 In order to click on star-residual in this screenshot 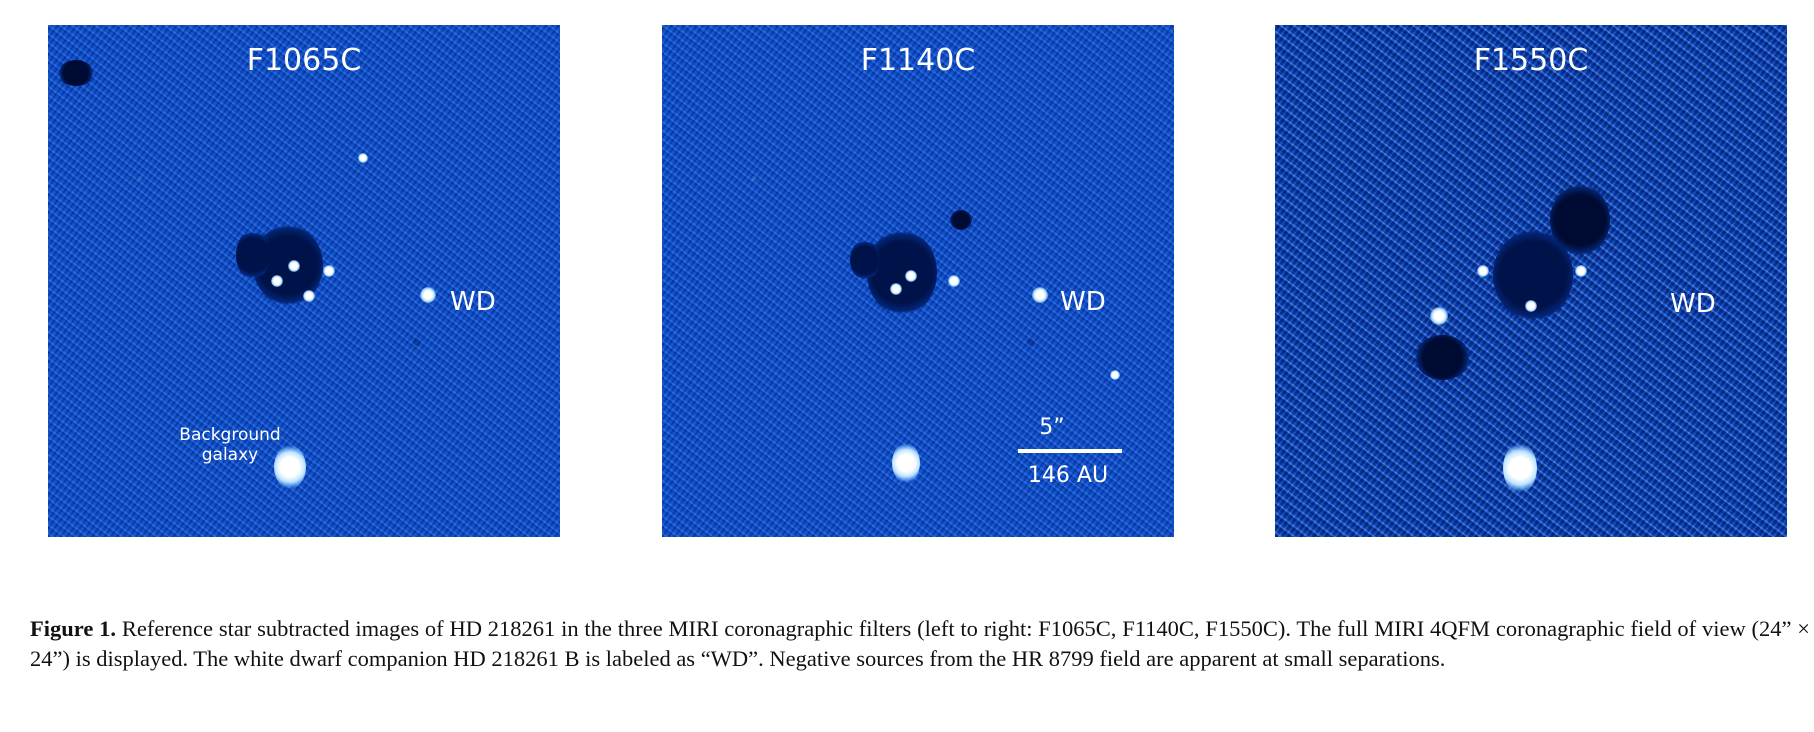, I will do `click(902, 272)`.